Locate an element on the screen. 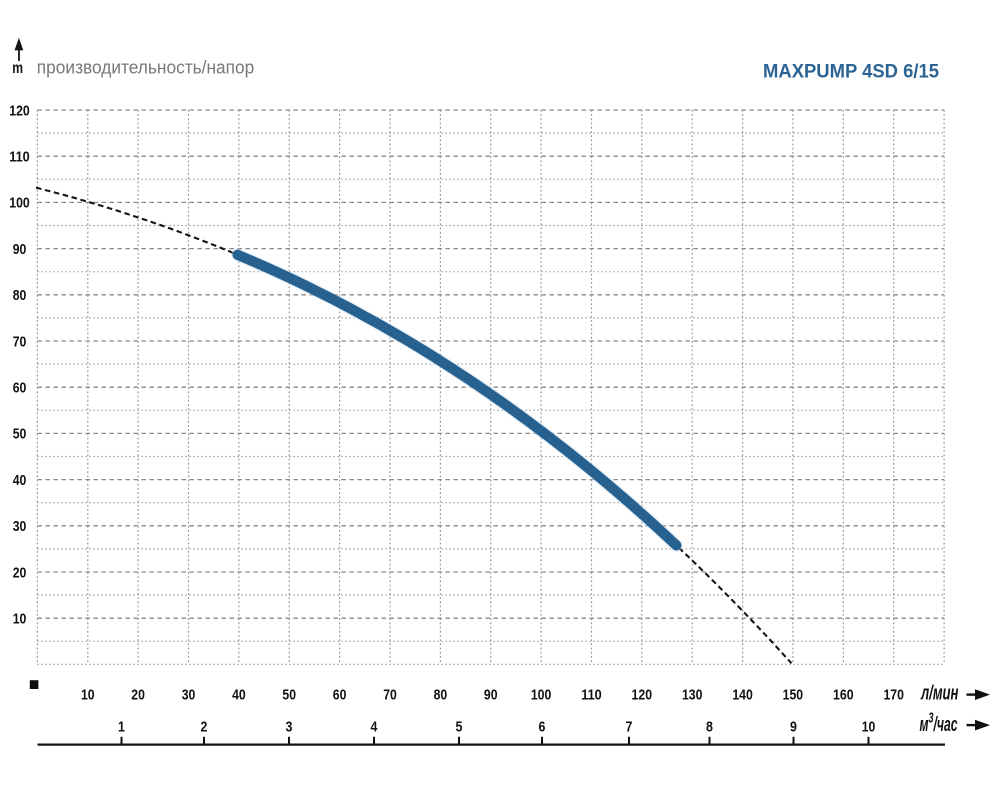 The width and height of the screenshot is (1000, 805). svg-text: 150 is located at coordinates (793, 695).